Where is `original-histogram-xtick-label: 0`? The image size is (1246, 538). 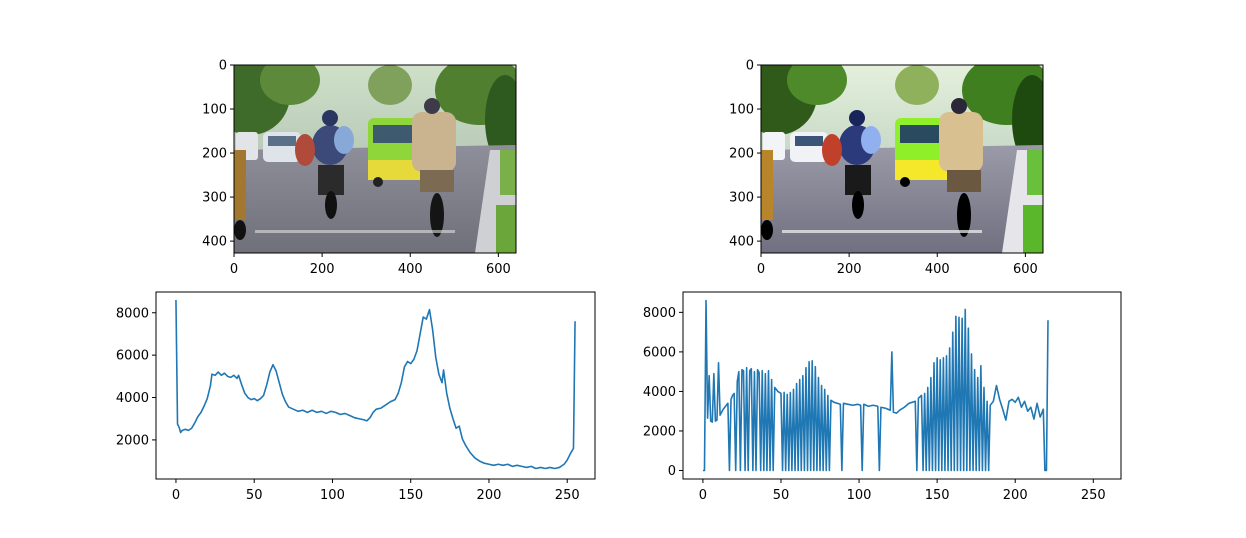
original-histogram-xtick-label: 0 is located at coordinates (176, 495).